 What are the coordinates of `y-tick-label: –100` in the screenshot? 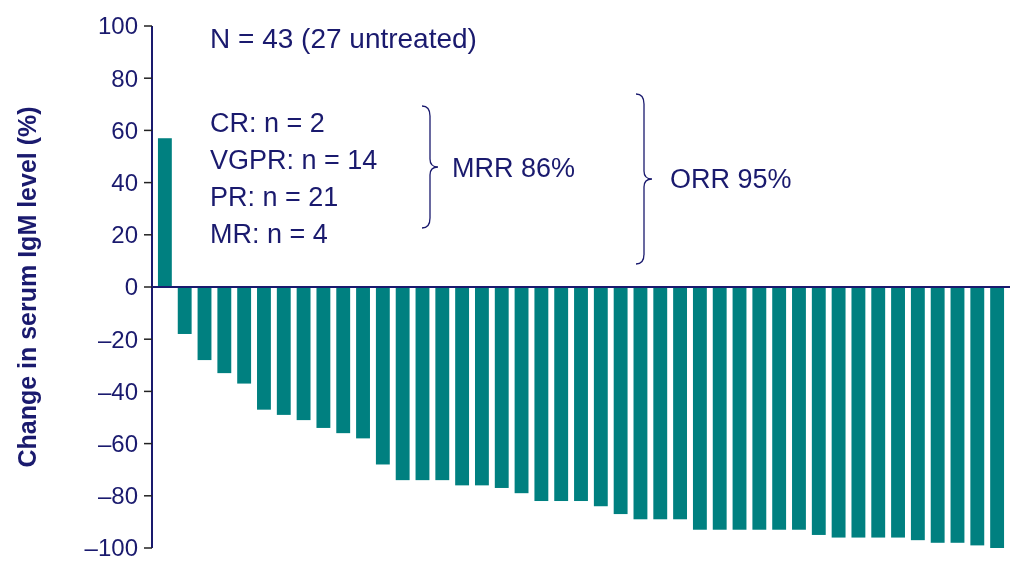 It's located at (111, 548).